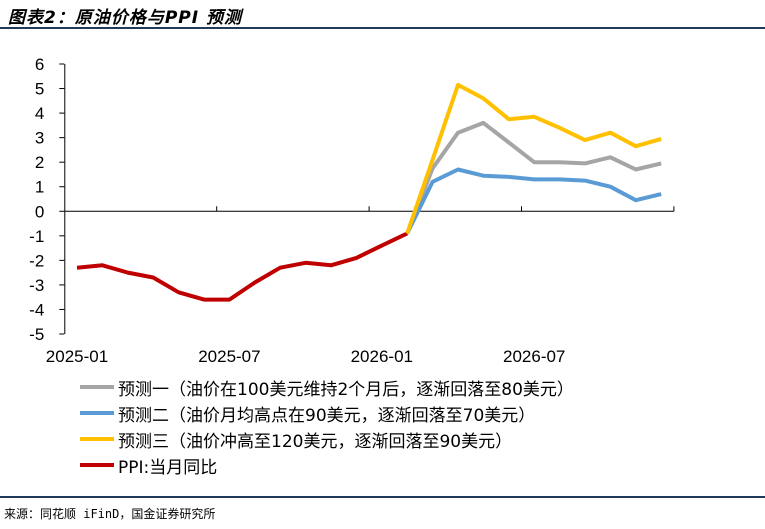  What do you see at coordinates (36, 236) in the screenshot?
I see `y-tick-label: -1` at bounding box center [36, 236].